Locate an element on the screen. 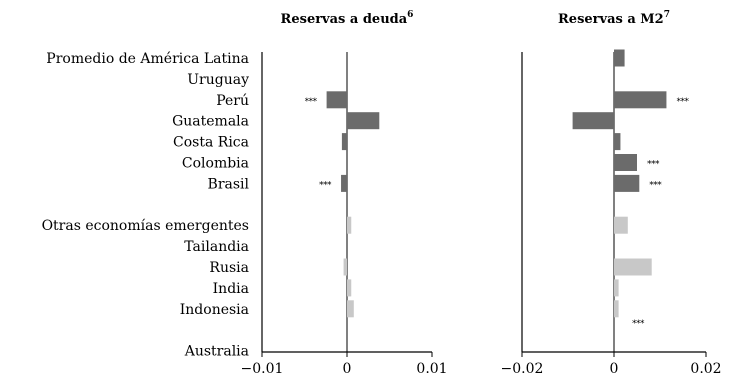 The image size is (730, 390). category-label: Guatemala is located at coordinates (210, 122).